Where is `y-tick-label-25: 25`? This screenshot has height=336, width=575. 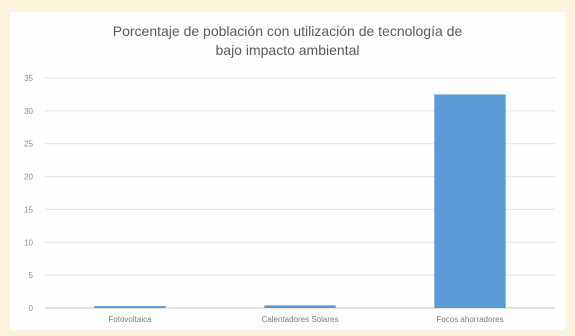
y-tick-label-25: 25 is located at coordinates (28, 144).